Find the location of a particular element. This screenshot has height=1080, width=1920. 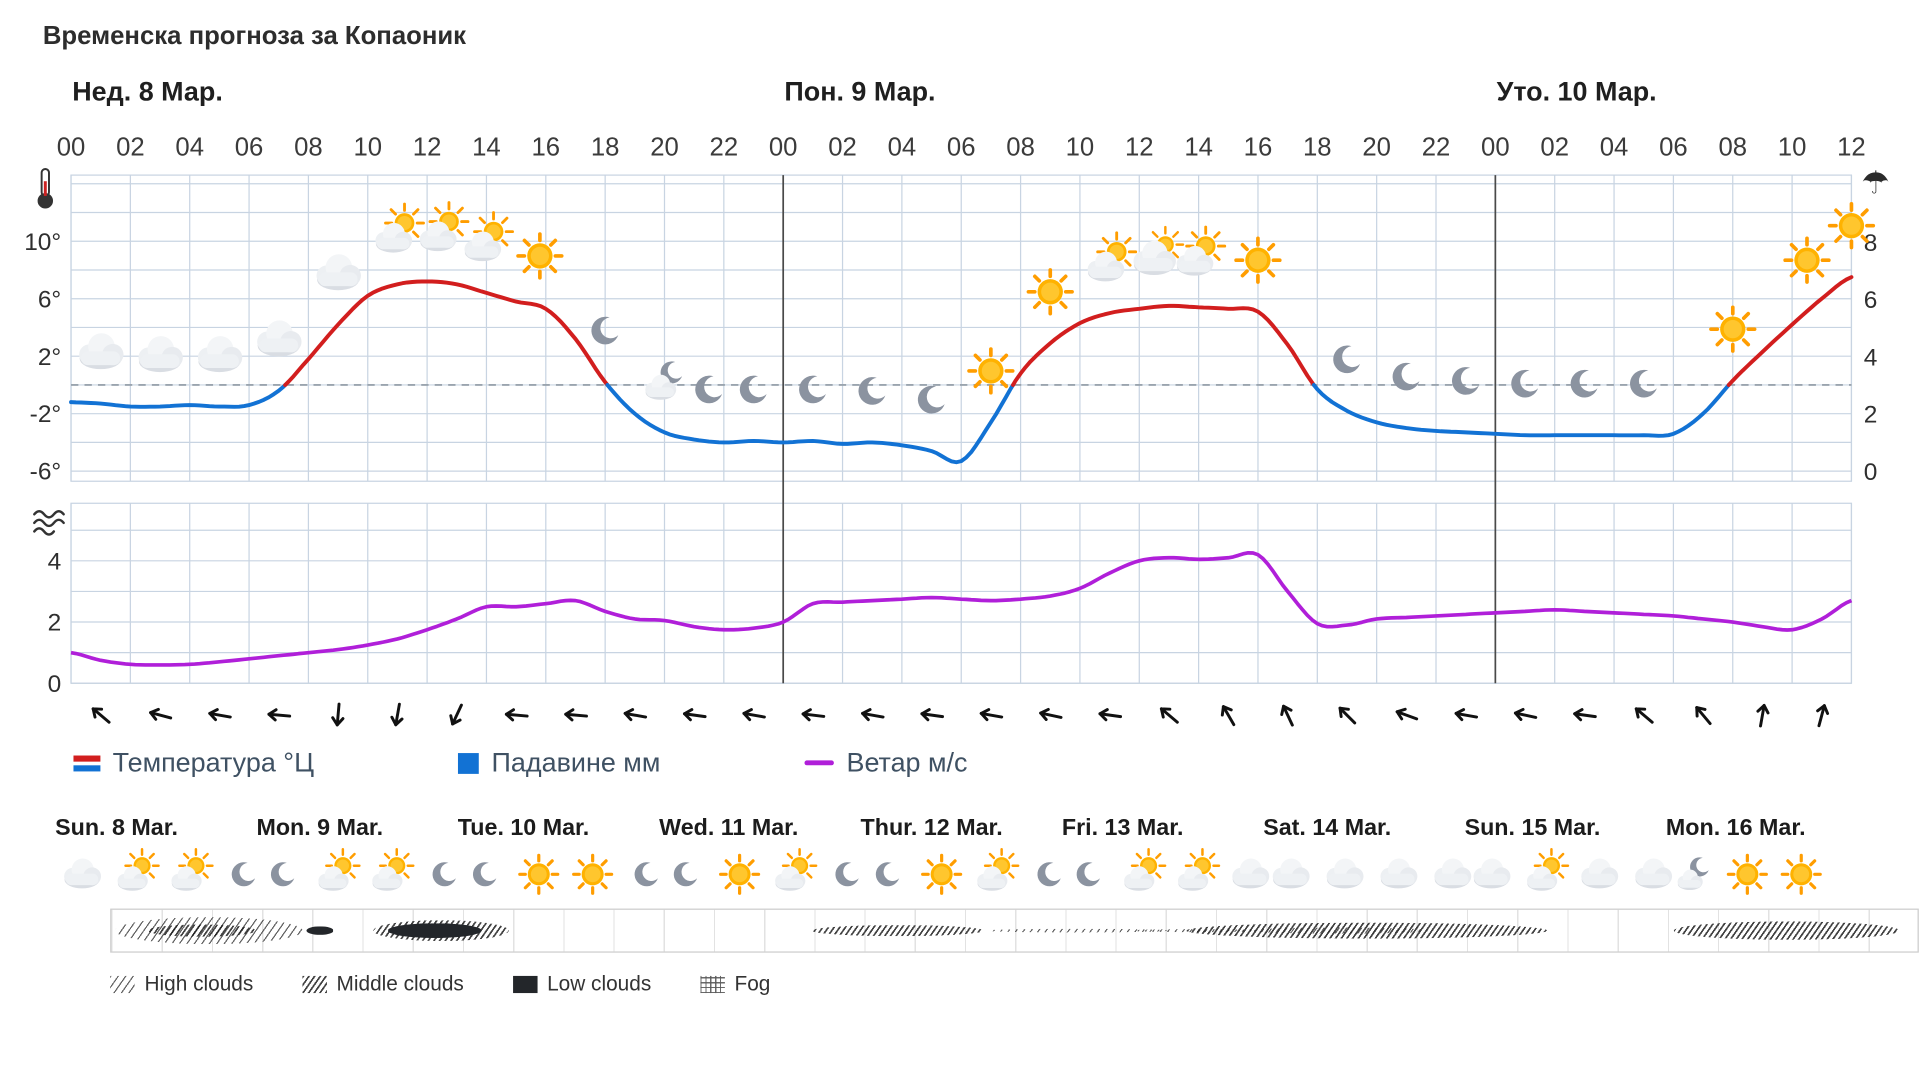

umbrella-icon: ☂ is located at coordinates (1875, 182).